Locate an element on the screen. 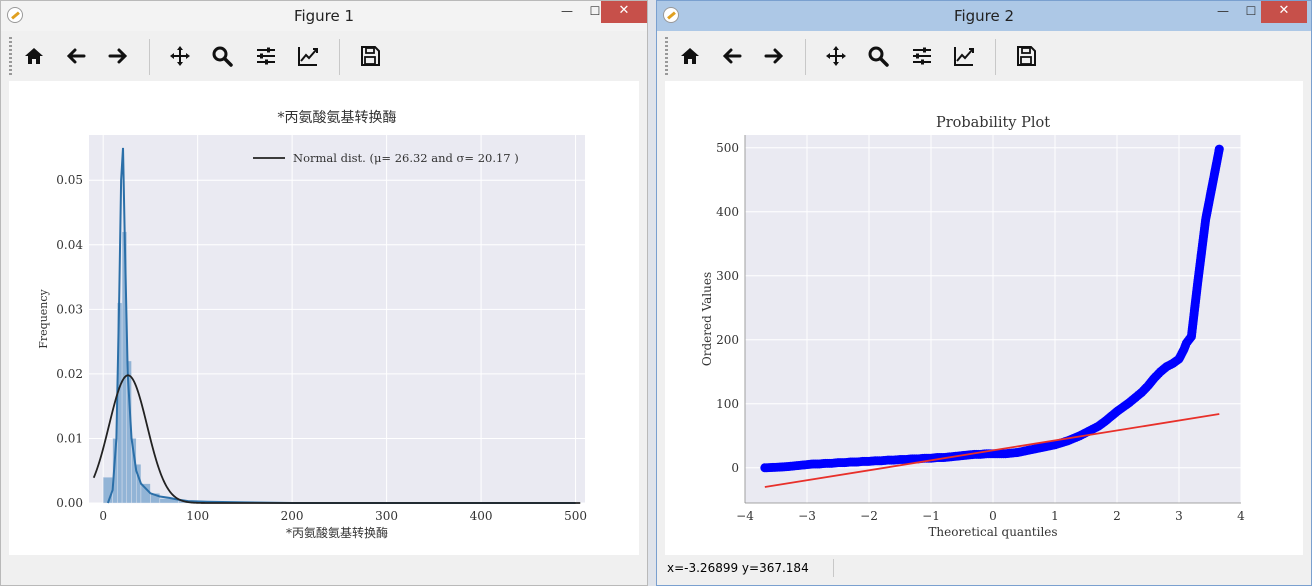 This screenshot has height=586, width=1312. y-axis-label: Frequency is located at coordinates (43, 318).